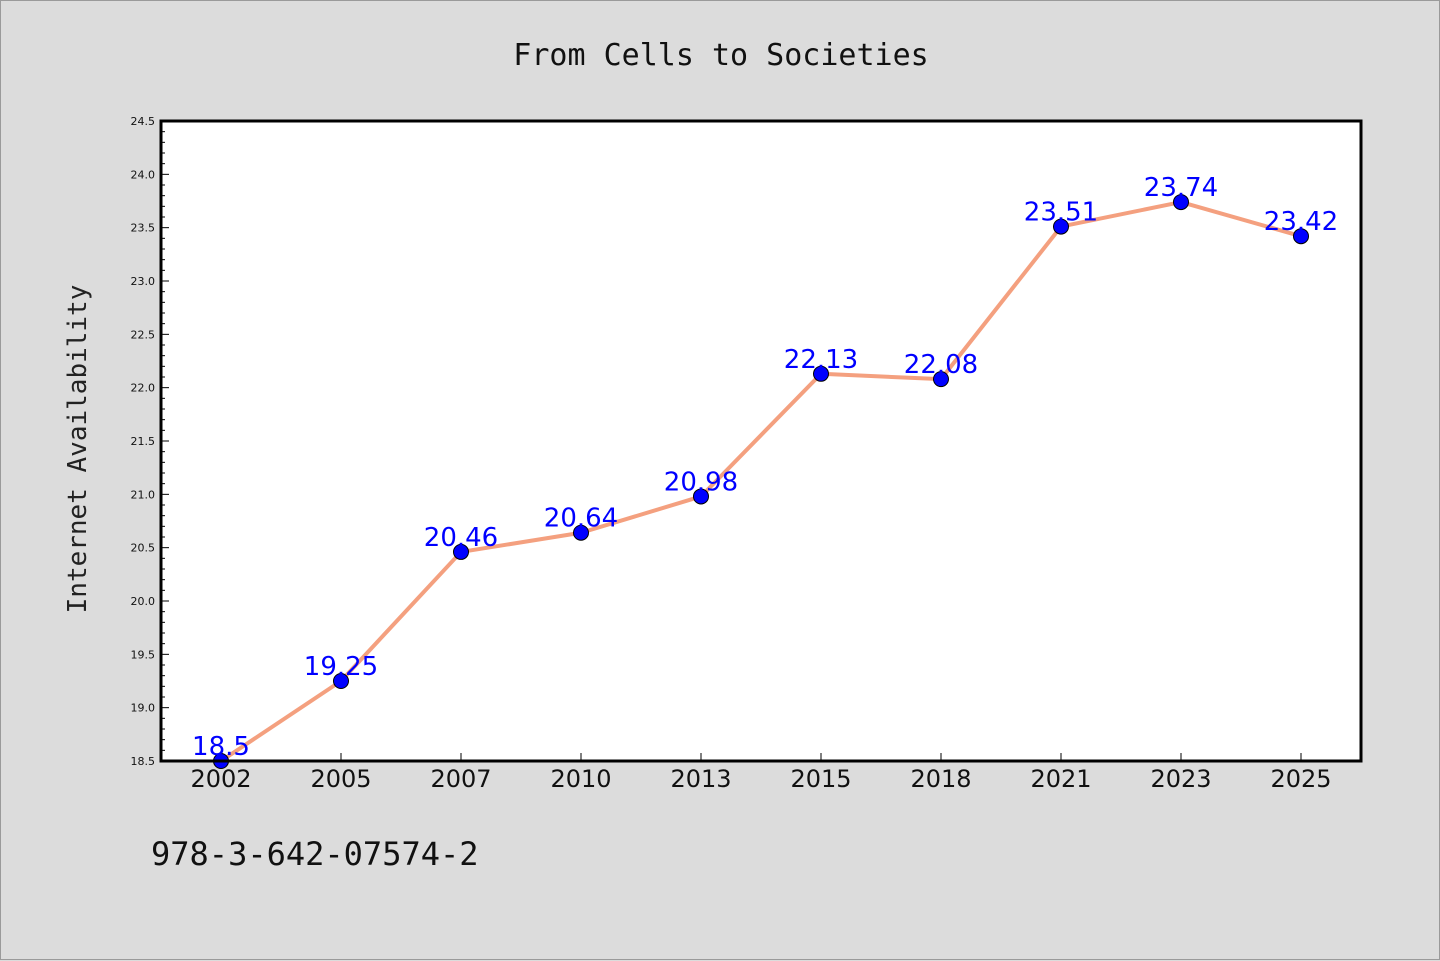 This screenshot has width=1440, height=961. What do you see at coordinates (580, 779) in the screenshot?
I see `x-tick-label: 2010` at bounding box center [580, 779].